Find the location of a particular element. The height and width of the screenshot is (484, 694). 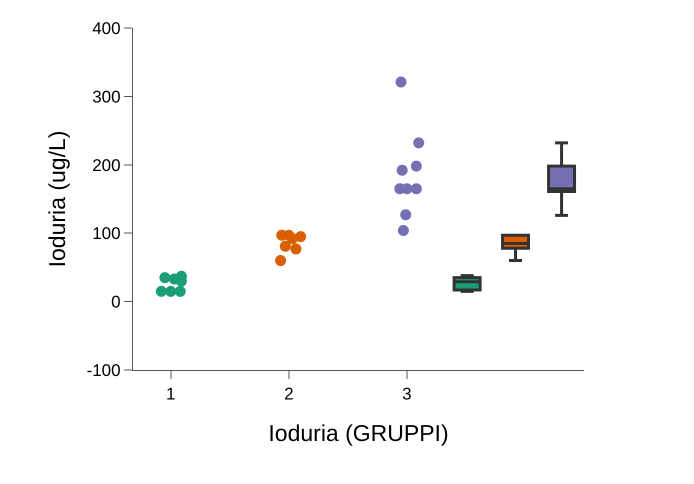

x-tick-label: 1 is located at coordinates (171, 394).